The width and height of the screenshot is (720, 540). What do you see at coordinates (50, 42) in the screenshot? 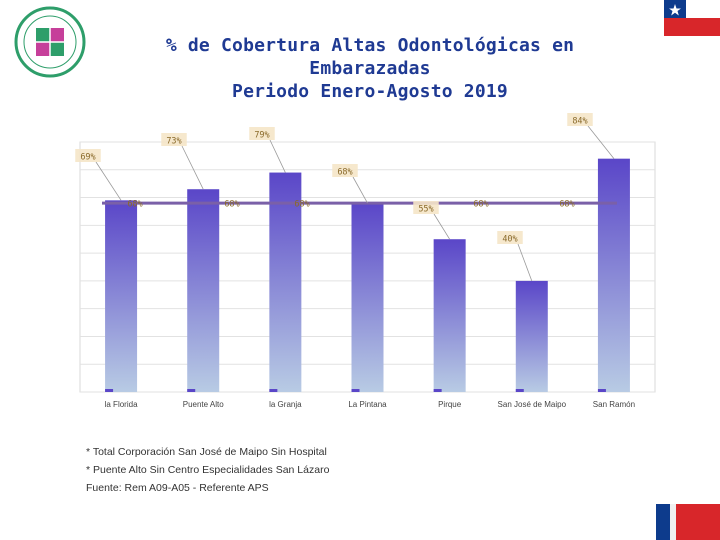
I see `corporation-logo` at bounding box center [50, 42].